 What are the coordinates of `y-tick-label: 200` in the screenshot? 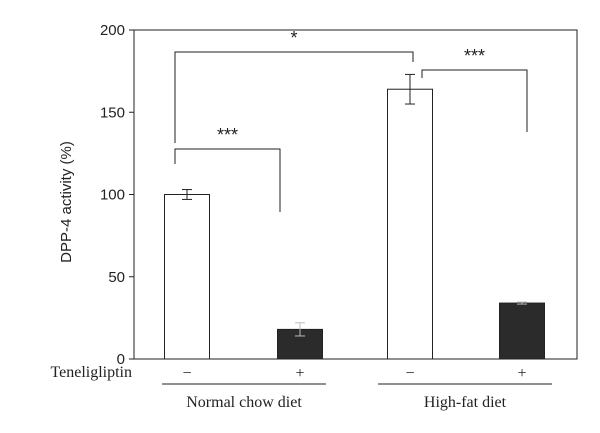 It's located at (112, 30).